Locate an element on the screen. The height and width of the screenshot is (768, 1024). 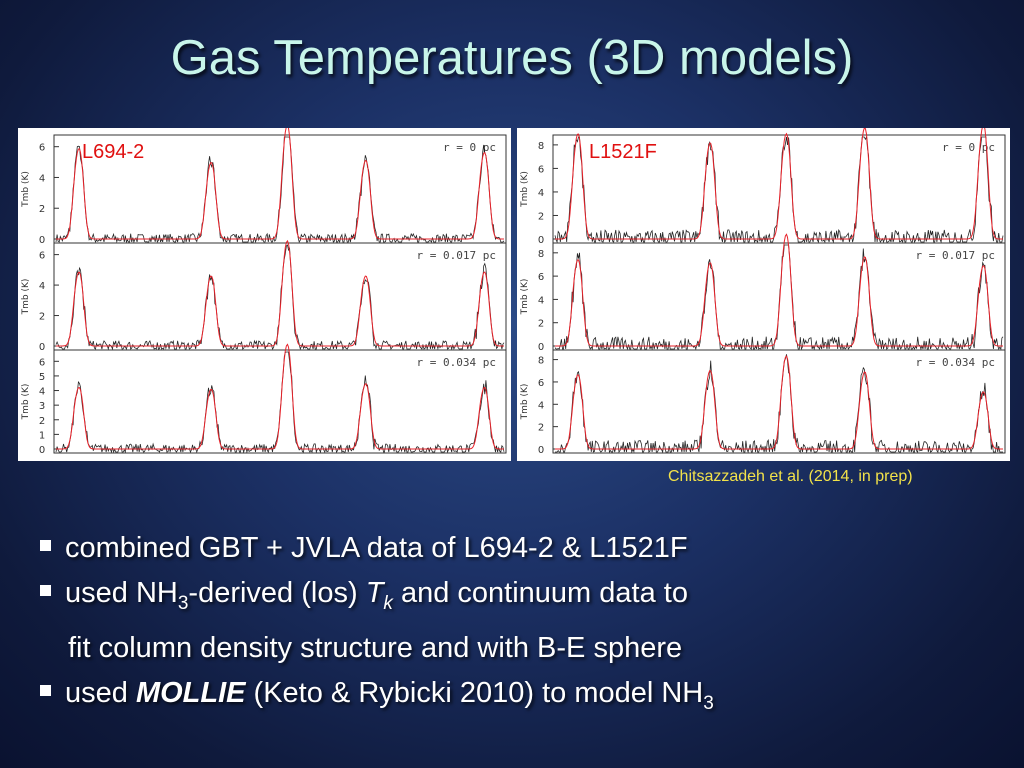
data-spectrum-line is located at coordinates (779, 404).